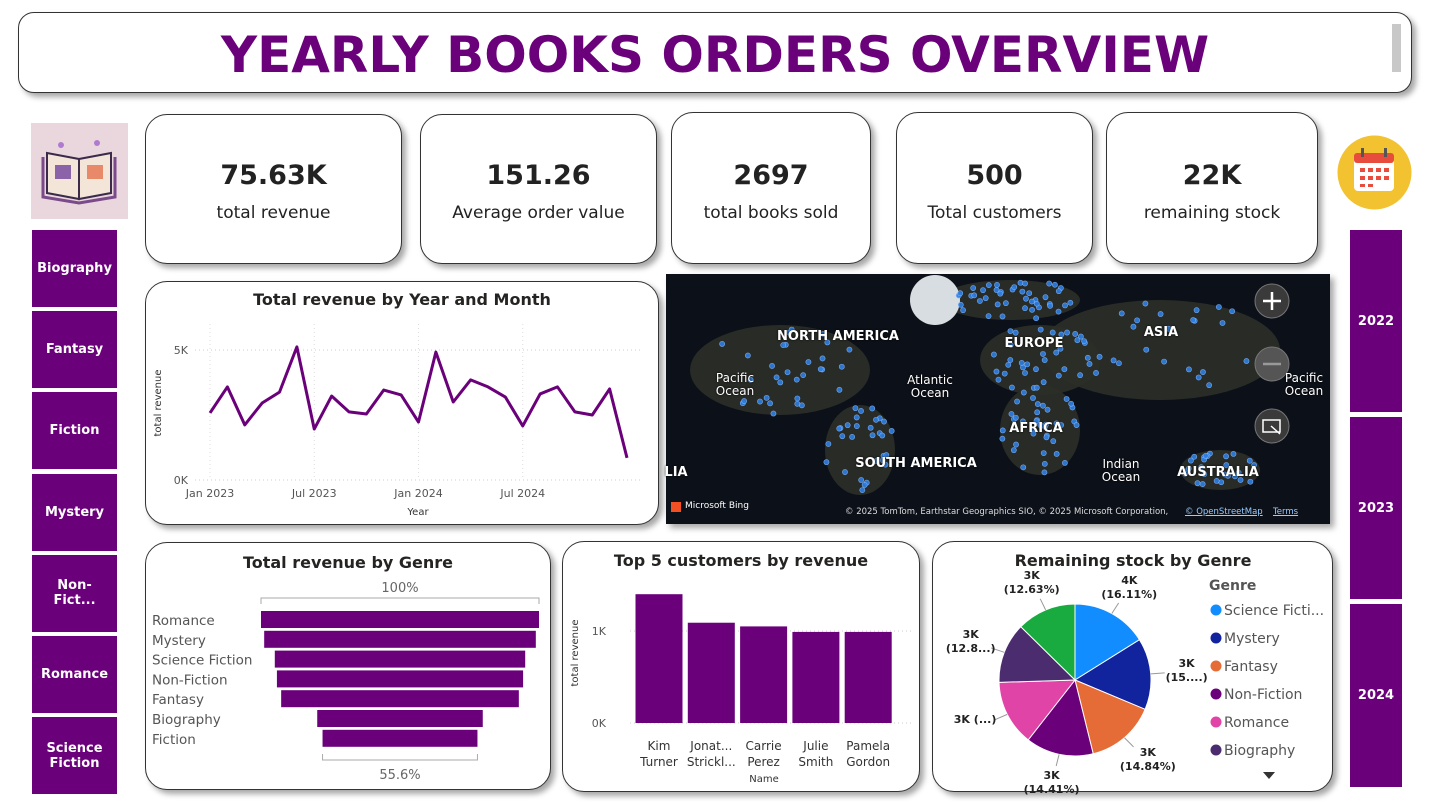 Image resolution: width=1430 pixels, height=802 pixels. I want to click on y-tick-label: 1K, so click(599, 631).